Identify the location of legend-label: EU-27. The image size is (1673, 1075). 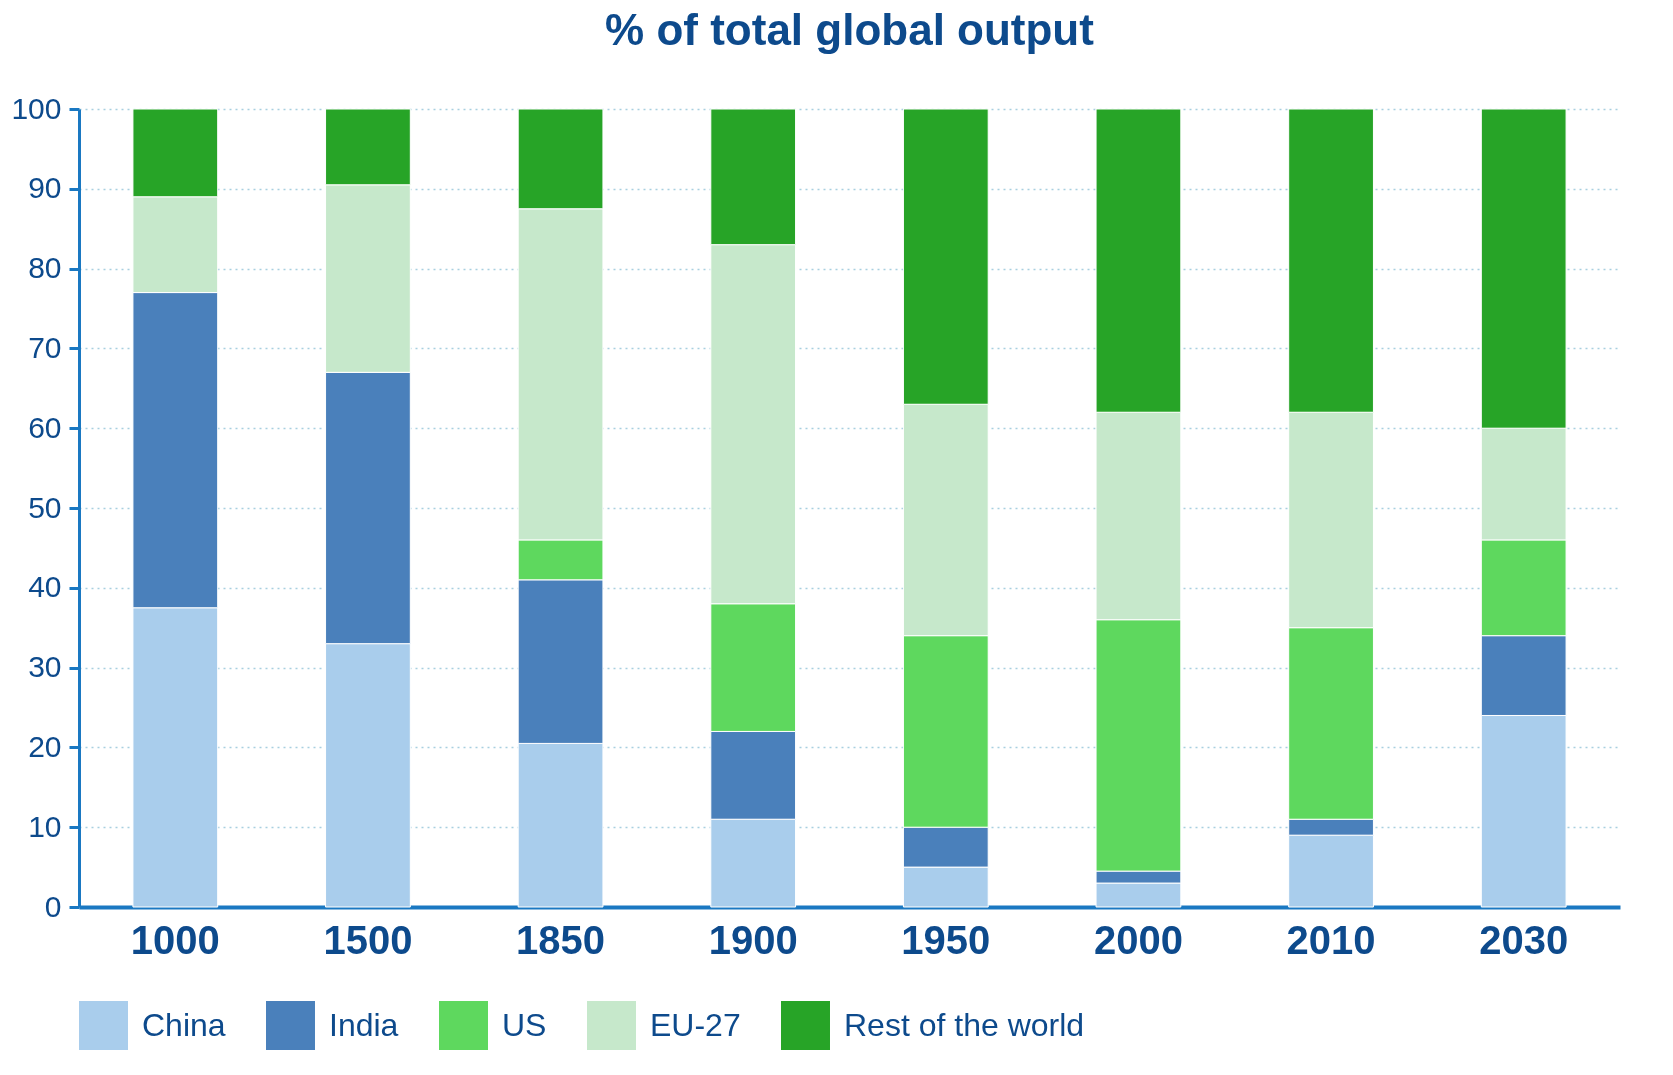
(695, 1024).